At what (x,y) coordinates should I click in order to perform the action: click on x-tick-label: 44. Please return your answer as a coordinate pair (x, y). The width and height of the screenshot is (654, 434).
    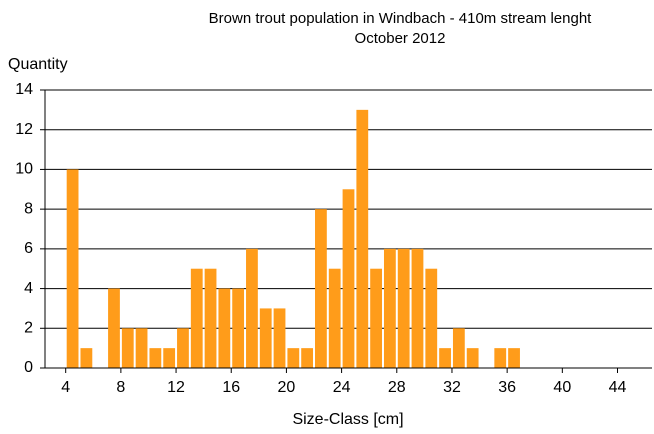
    Looking at the image, I should click on (618, 387).